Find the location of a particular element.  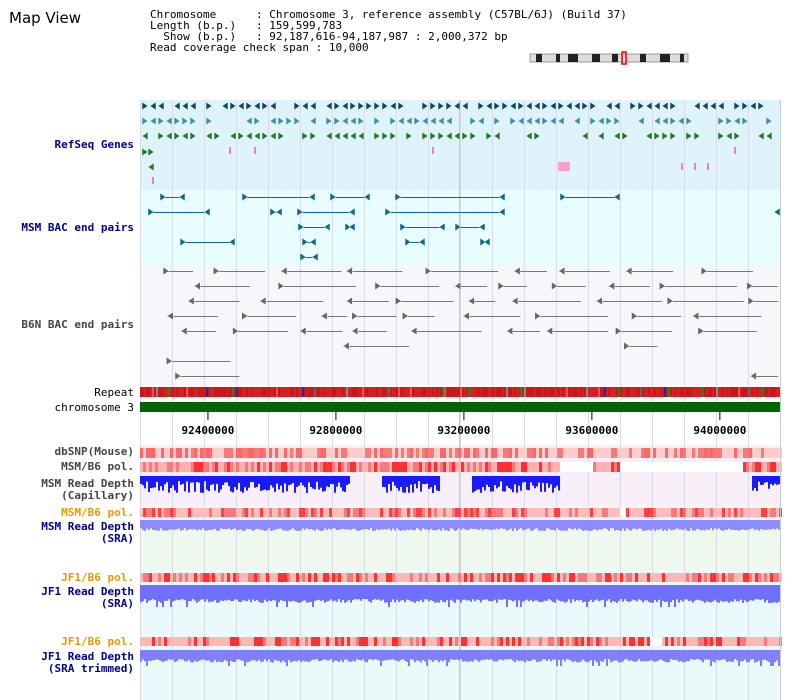

track-label-jf1-depth-sra-sub: (SRA) is located at coordinates (117, 603).